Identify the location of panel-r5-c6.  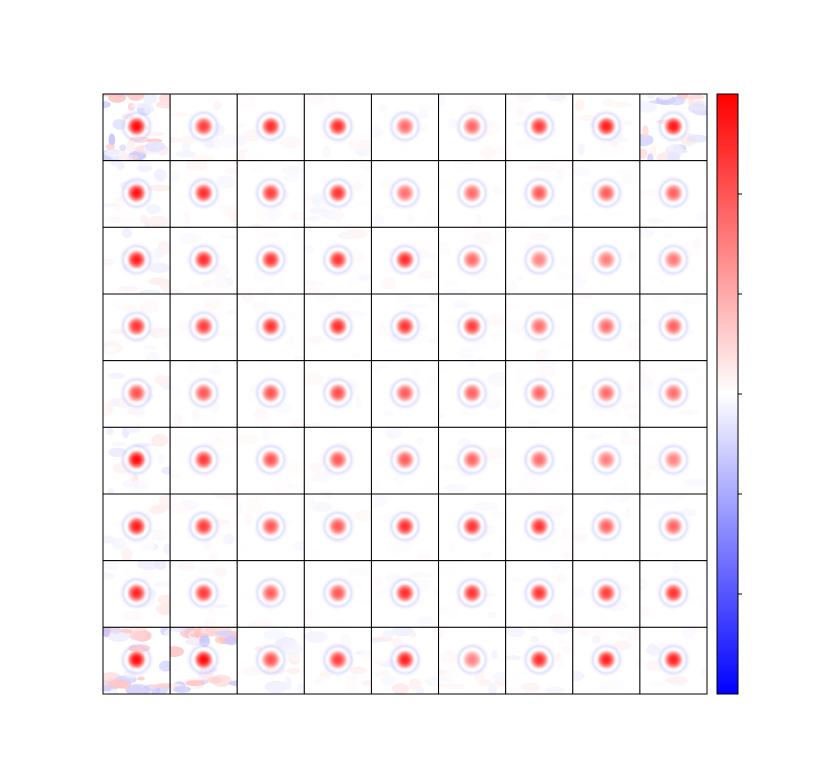
(472, 394).